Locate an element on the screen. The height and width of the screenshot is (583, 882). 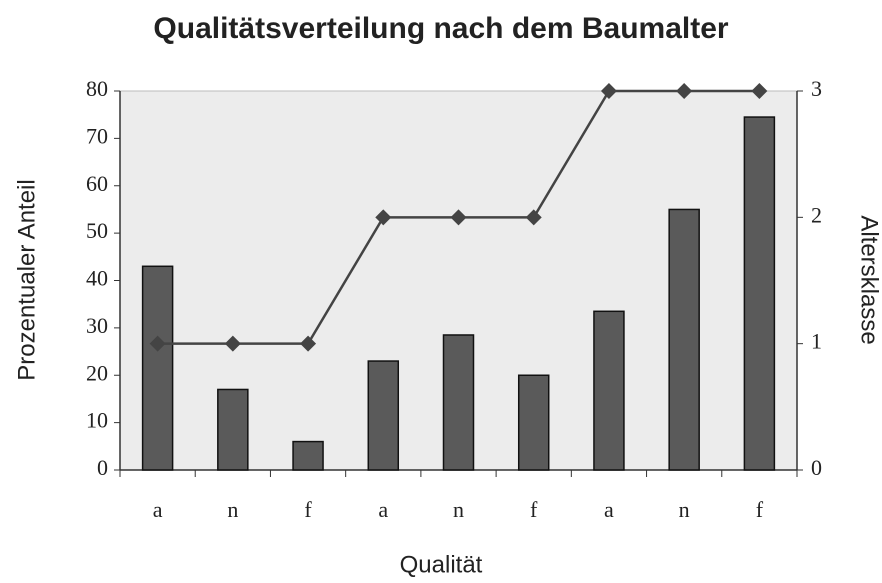
y2-tick-label: 2 is located at coordinates (816, 214).